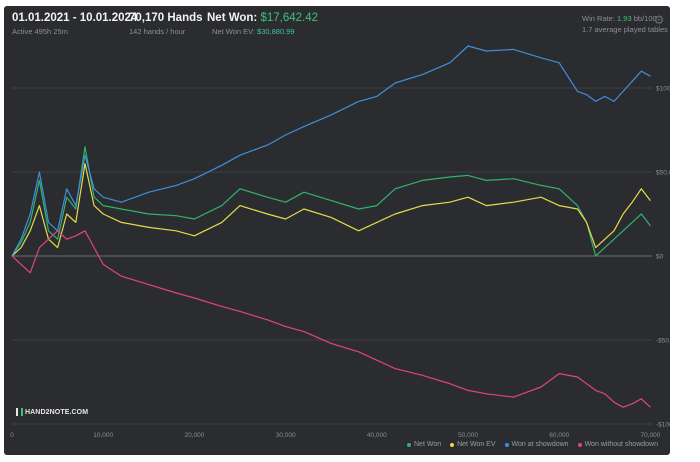 The width and height of the screenshot is (700, 462). What do you see at coordinates (663, 341) in the screenshot?
I see `y-tick-label: -$50,000` at bounding box center [663, 341].